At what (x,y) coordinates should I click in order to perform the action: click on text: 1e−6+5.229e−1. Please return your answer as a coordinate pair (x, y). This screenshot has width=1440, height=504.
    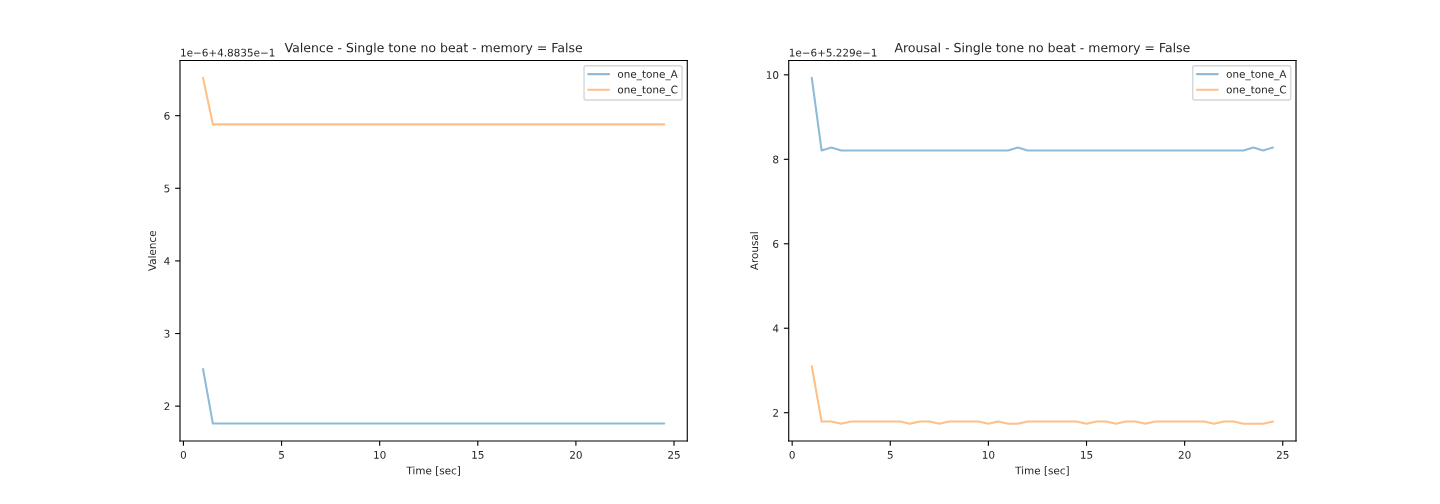
    Looking at the image, I should click on (833, 52).